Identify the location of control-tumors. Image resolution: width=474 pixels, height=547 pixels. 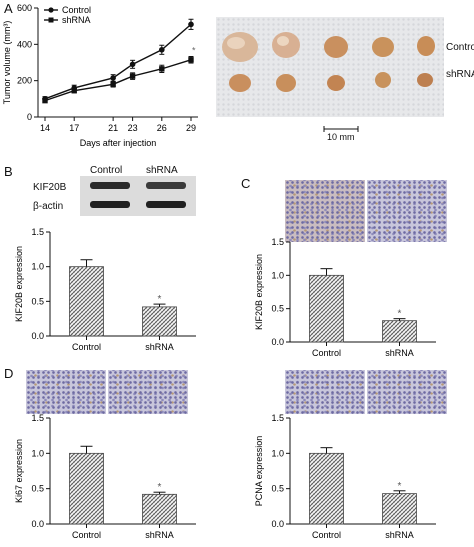
(328, 47).